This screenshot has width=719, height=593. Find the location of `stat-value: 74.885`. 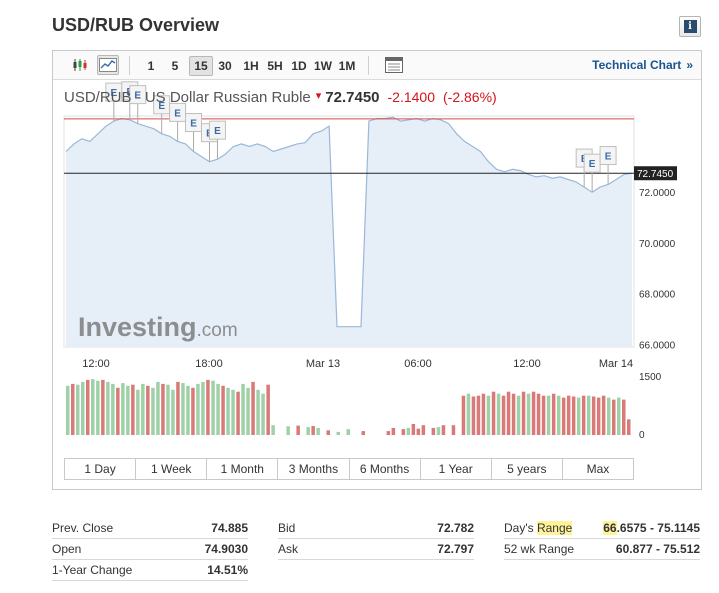

stat-value: 74.885 is located at coordinates (229, 528).